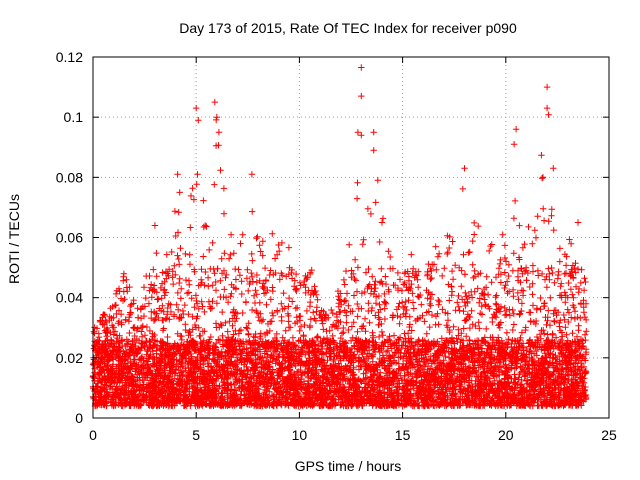 The image size is (640, 480). Describe the element at coordinates (69, 358) in the screenshot. I see `y-tick-label: 0.02` at that location.